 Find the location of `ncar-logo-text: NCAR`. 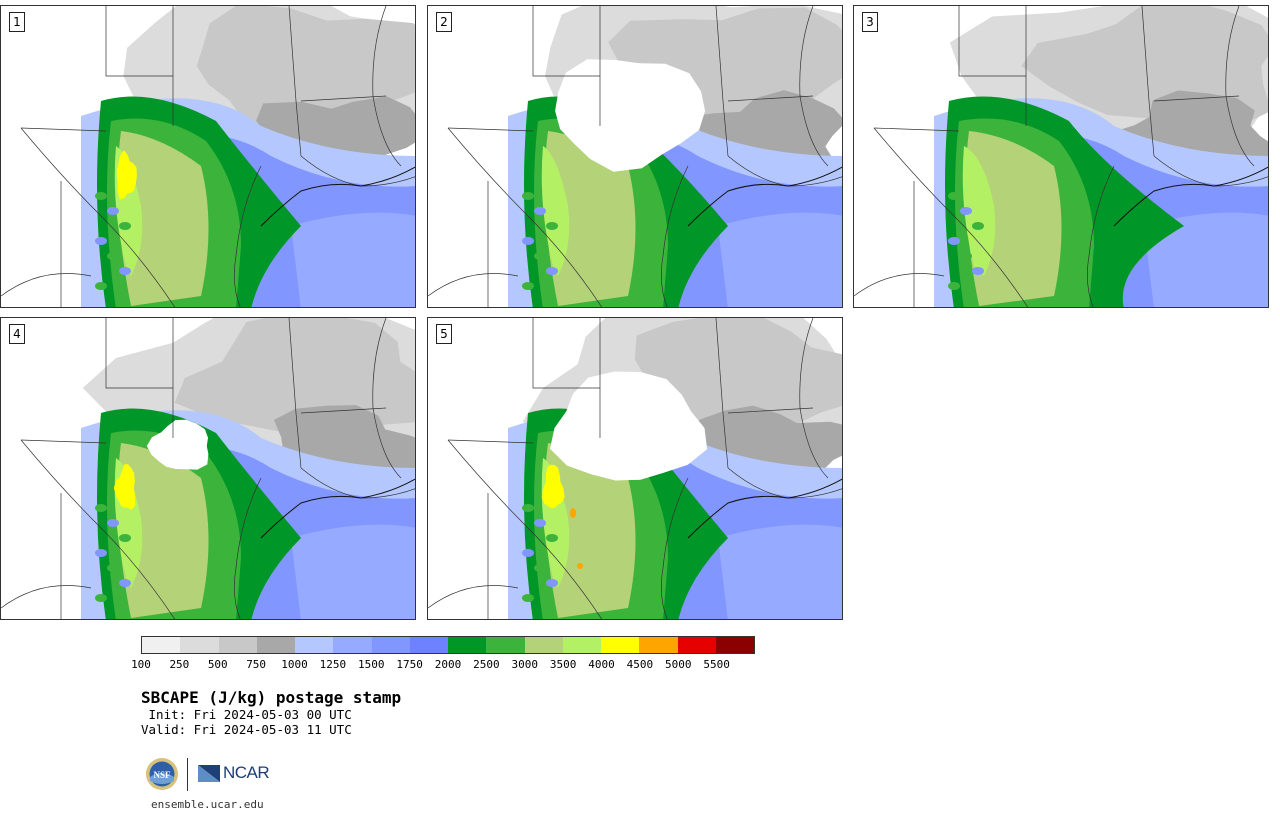

ncar-logo-text: NCAR is located at coordinates (246, 772).